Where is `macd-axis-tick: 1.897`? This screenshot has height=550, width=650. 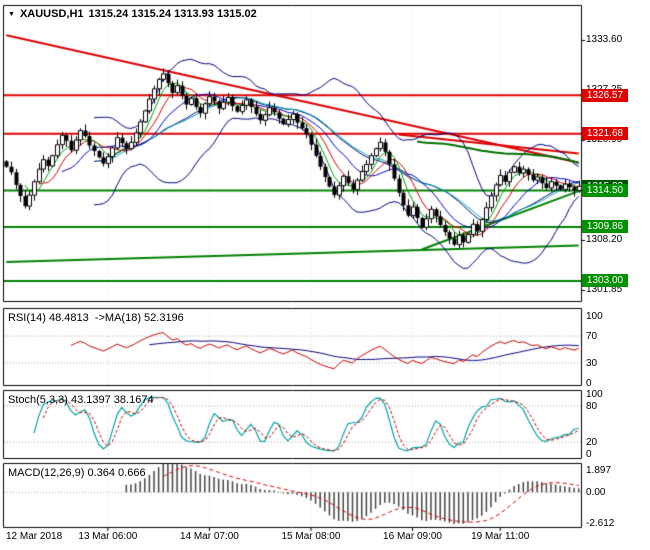 macd-axis-tick: 1.897 is located at coordinates (599, 470).